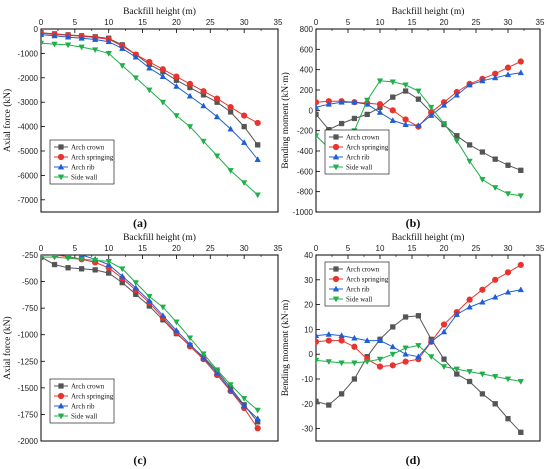 This screenshot has height=469, width=550. Describe the element at coordinates (176, 22) in the screenshot. I see `x-tick-label: 20` at that location.